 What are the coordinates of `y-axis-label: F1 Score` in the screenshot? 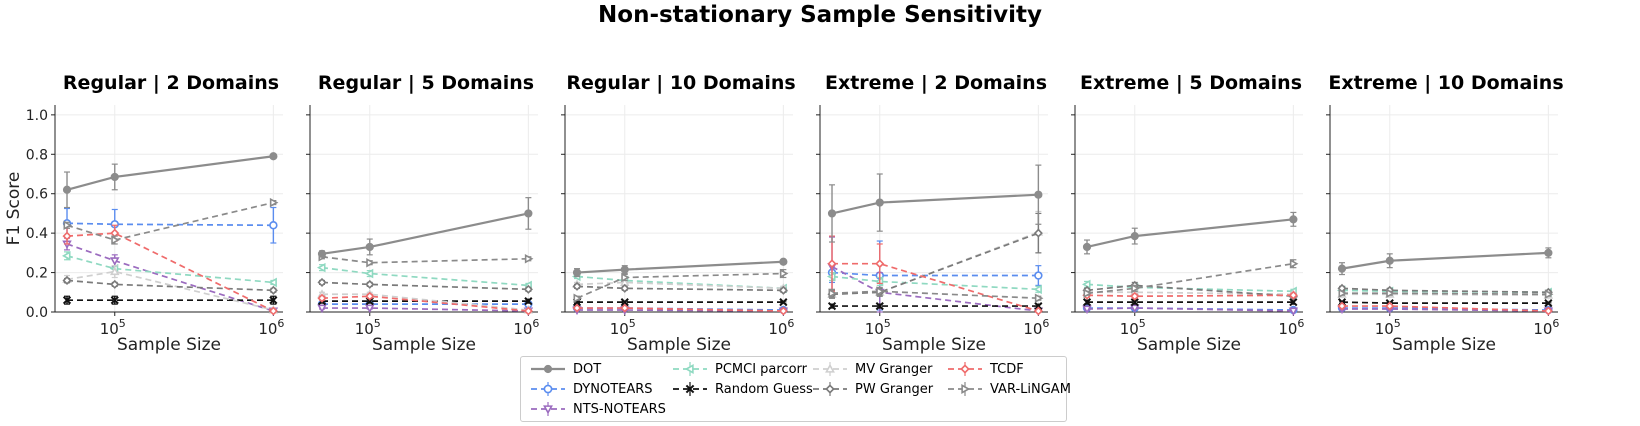 It's located at (14, 209).